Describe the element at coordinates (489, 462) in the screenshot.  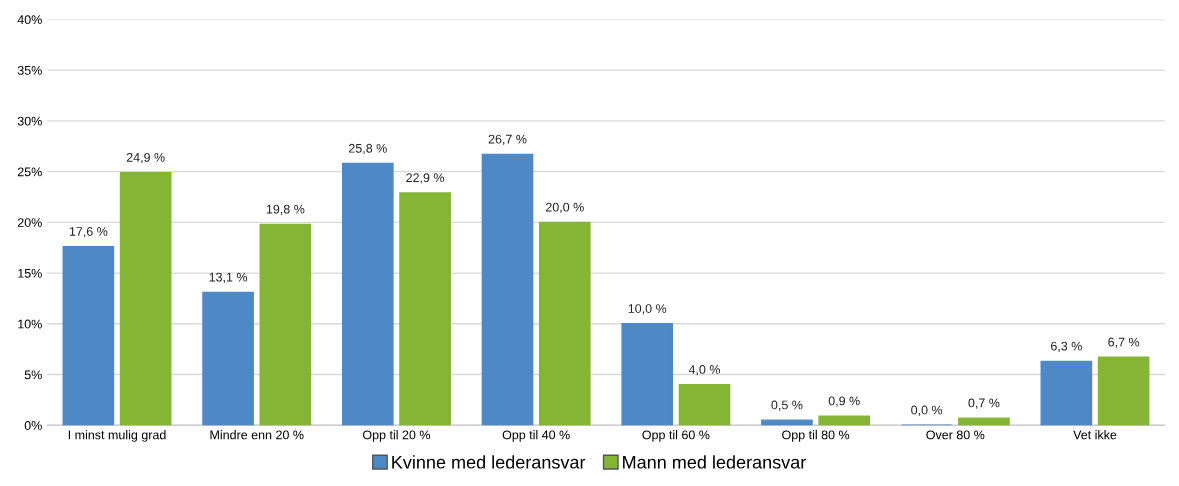
I see `legend-label: Kvinne med lederansvar` at that location.